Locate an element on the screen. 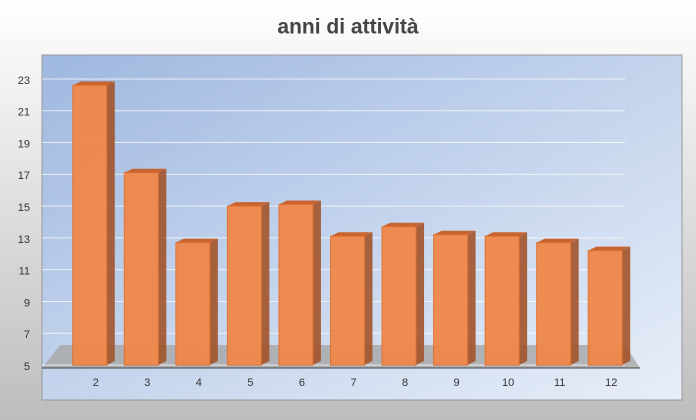 The width and height of the screenshot is (696, 420). y-tick-label: 15 is located at coordinates (24, 208).